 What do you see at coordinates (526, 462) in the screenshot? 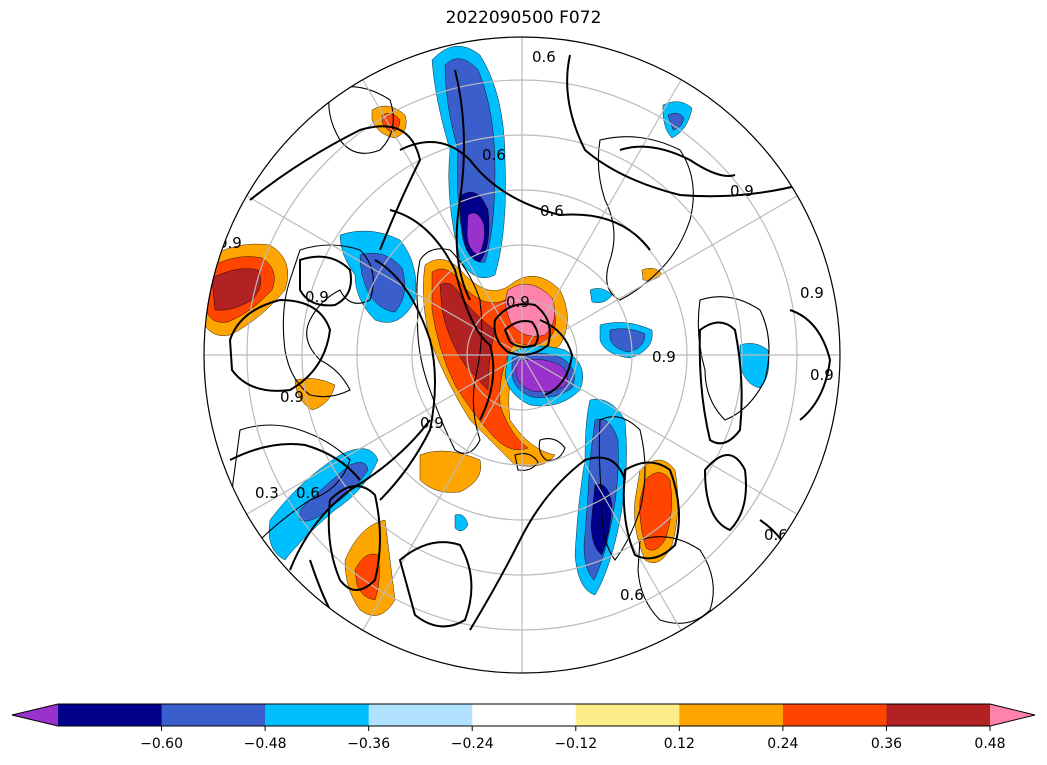
I see `coastline-iceland` at bounding box center [526, 462].